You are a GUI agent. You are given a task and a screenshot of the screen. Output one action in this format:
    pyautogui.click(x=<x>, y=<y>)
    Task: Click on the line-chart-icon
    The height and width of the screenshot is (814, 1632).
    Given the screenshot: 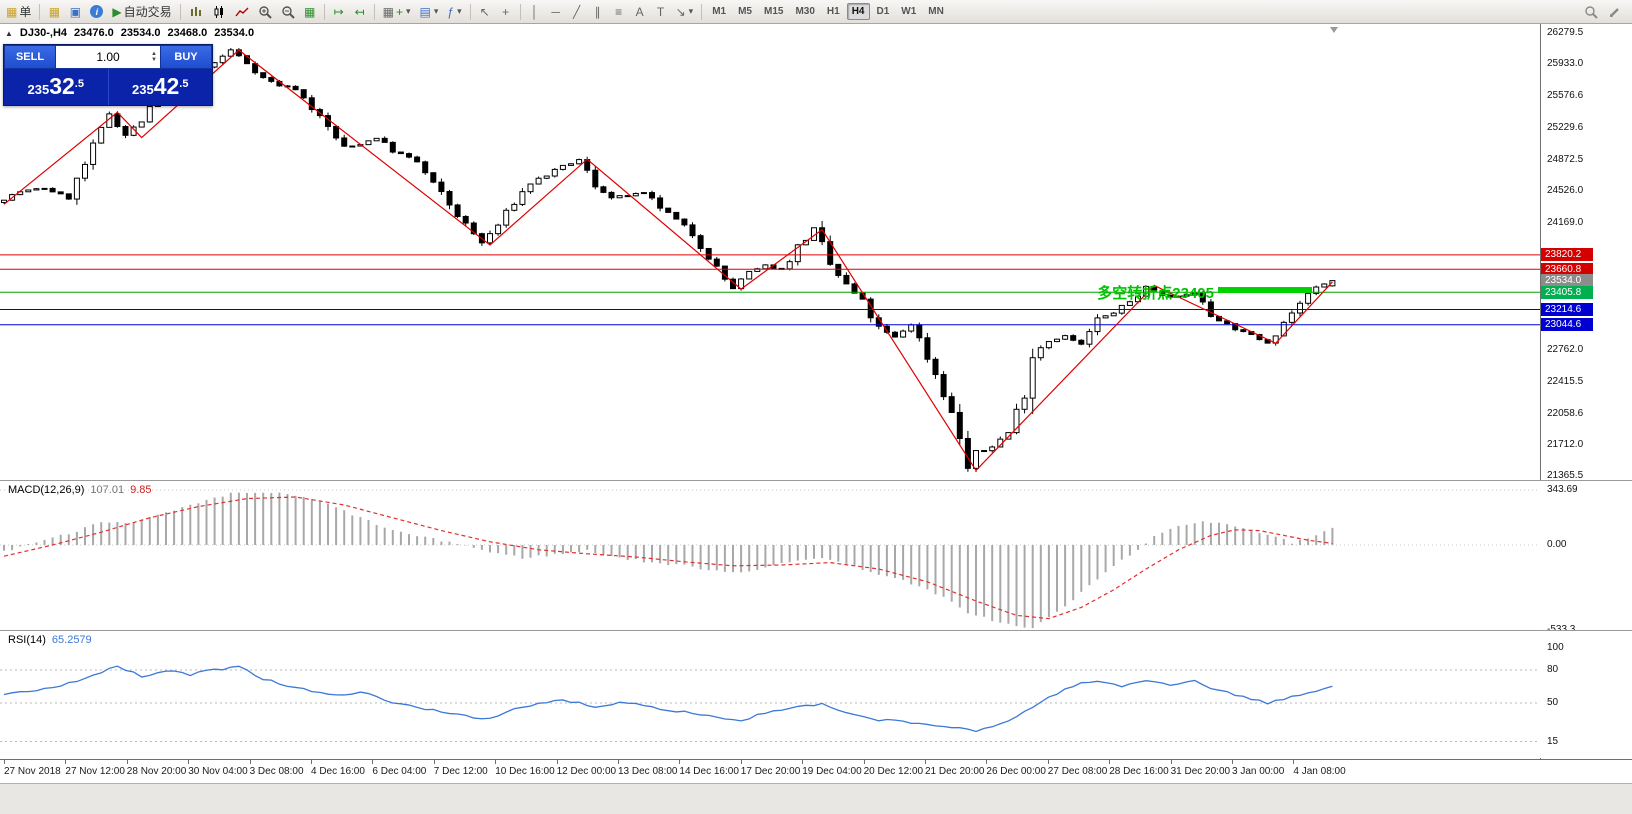 What is the action you would take?
    pyautogui.click(x=242, y=11)
    